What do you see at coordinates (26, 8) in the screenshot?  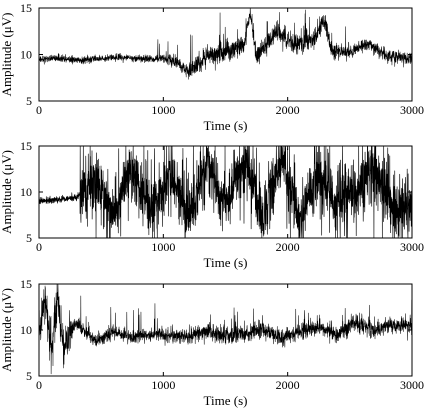 I see `y-tick-label-1-3: 15` at bounding box center [26, 8].